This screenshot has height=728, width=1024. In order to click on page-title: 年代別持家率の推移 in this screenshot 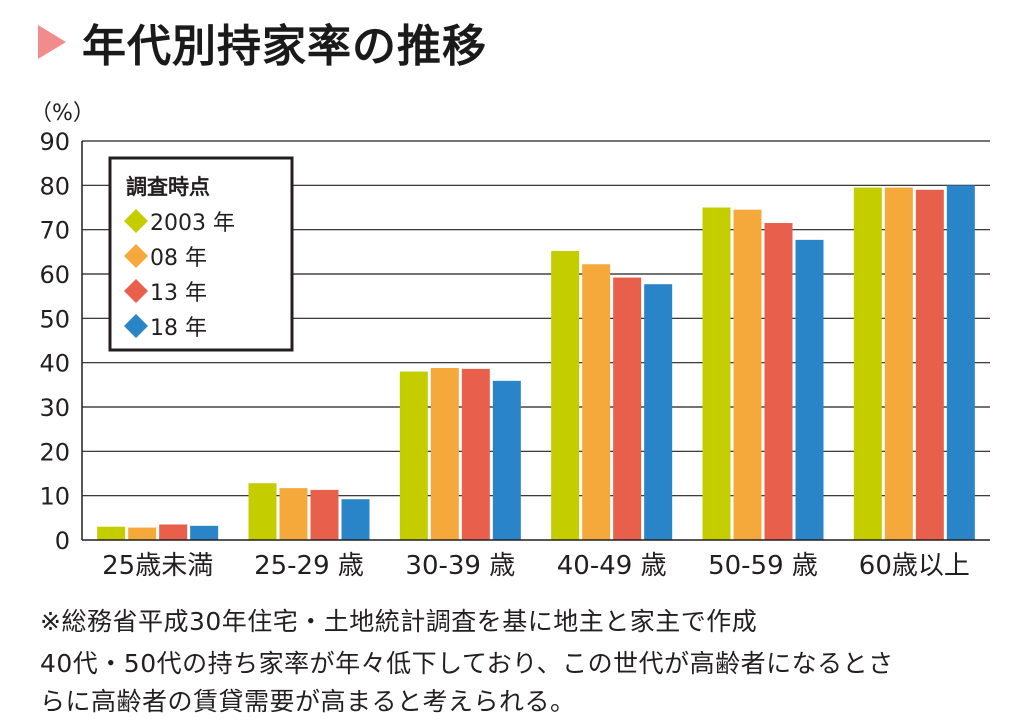, I will do `click(262, 42)`.